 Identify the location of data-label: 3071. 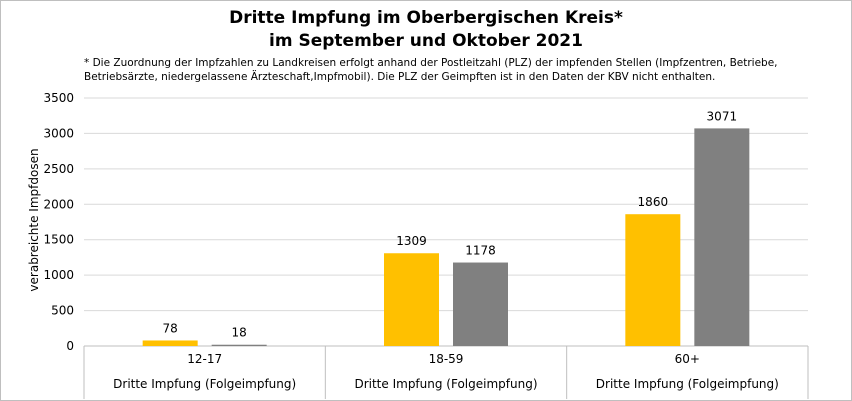
(722, 116).